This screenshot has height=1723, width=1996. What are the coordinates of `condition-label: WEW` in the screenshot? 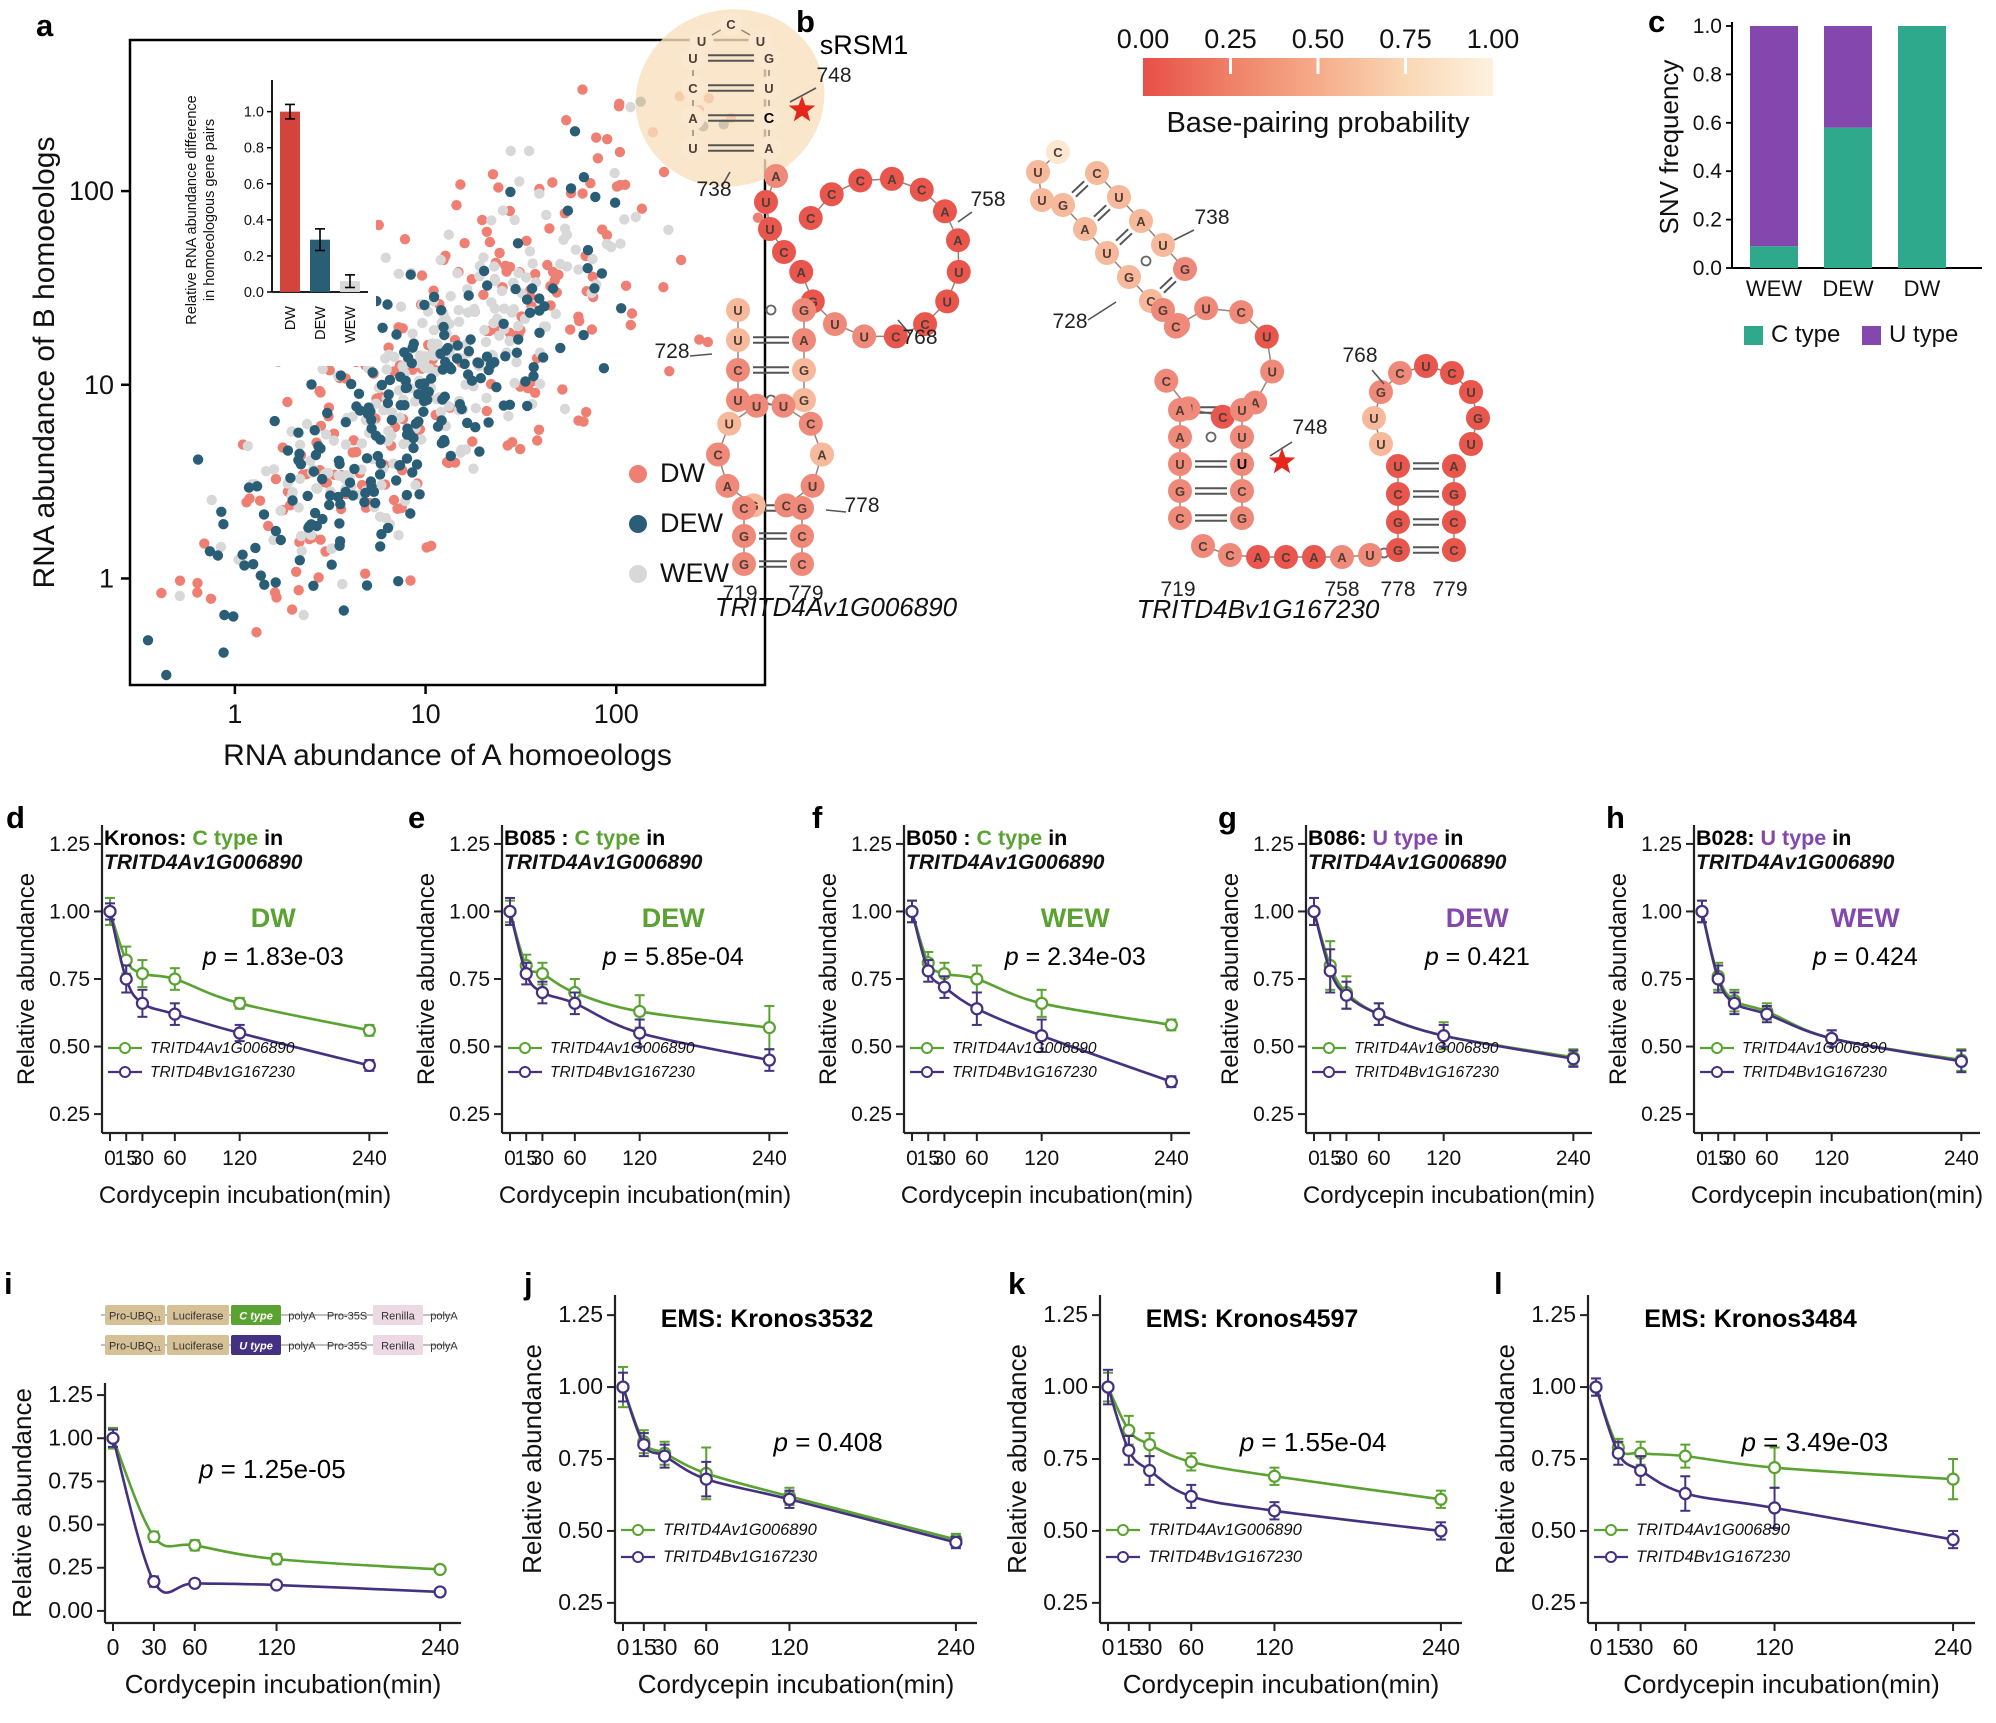 It's located at (1865, 918).